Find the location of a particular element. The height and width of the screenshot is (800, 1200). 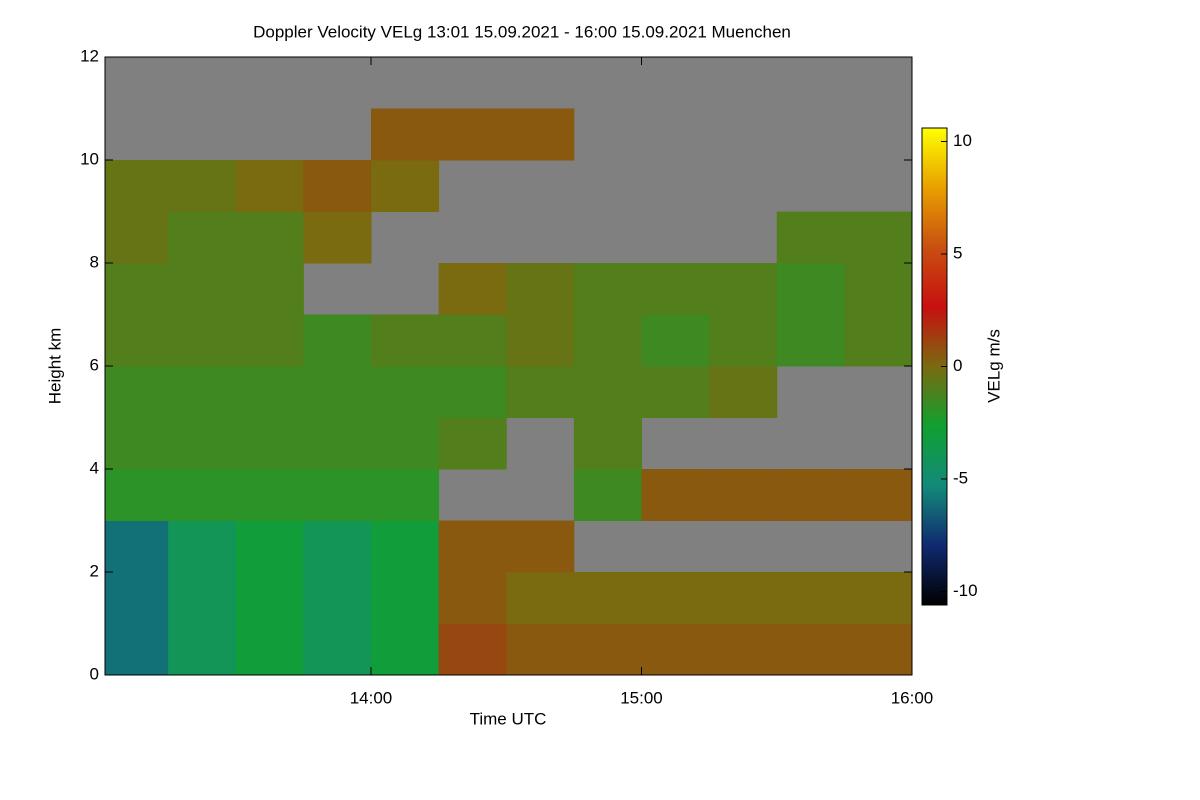

x-tick-label: 15:00 is located at coordinates (641, 697).